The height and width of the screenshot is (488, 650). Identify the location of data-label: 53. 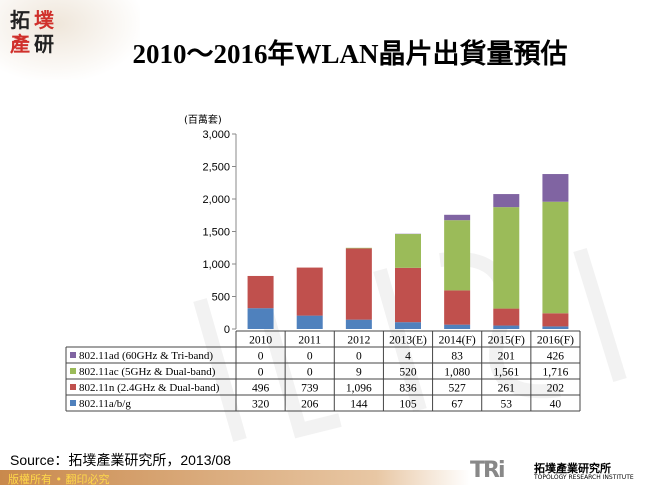
(507, 405).